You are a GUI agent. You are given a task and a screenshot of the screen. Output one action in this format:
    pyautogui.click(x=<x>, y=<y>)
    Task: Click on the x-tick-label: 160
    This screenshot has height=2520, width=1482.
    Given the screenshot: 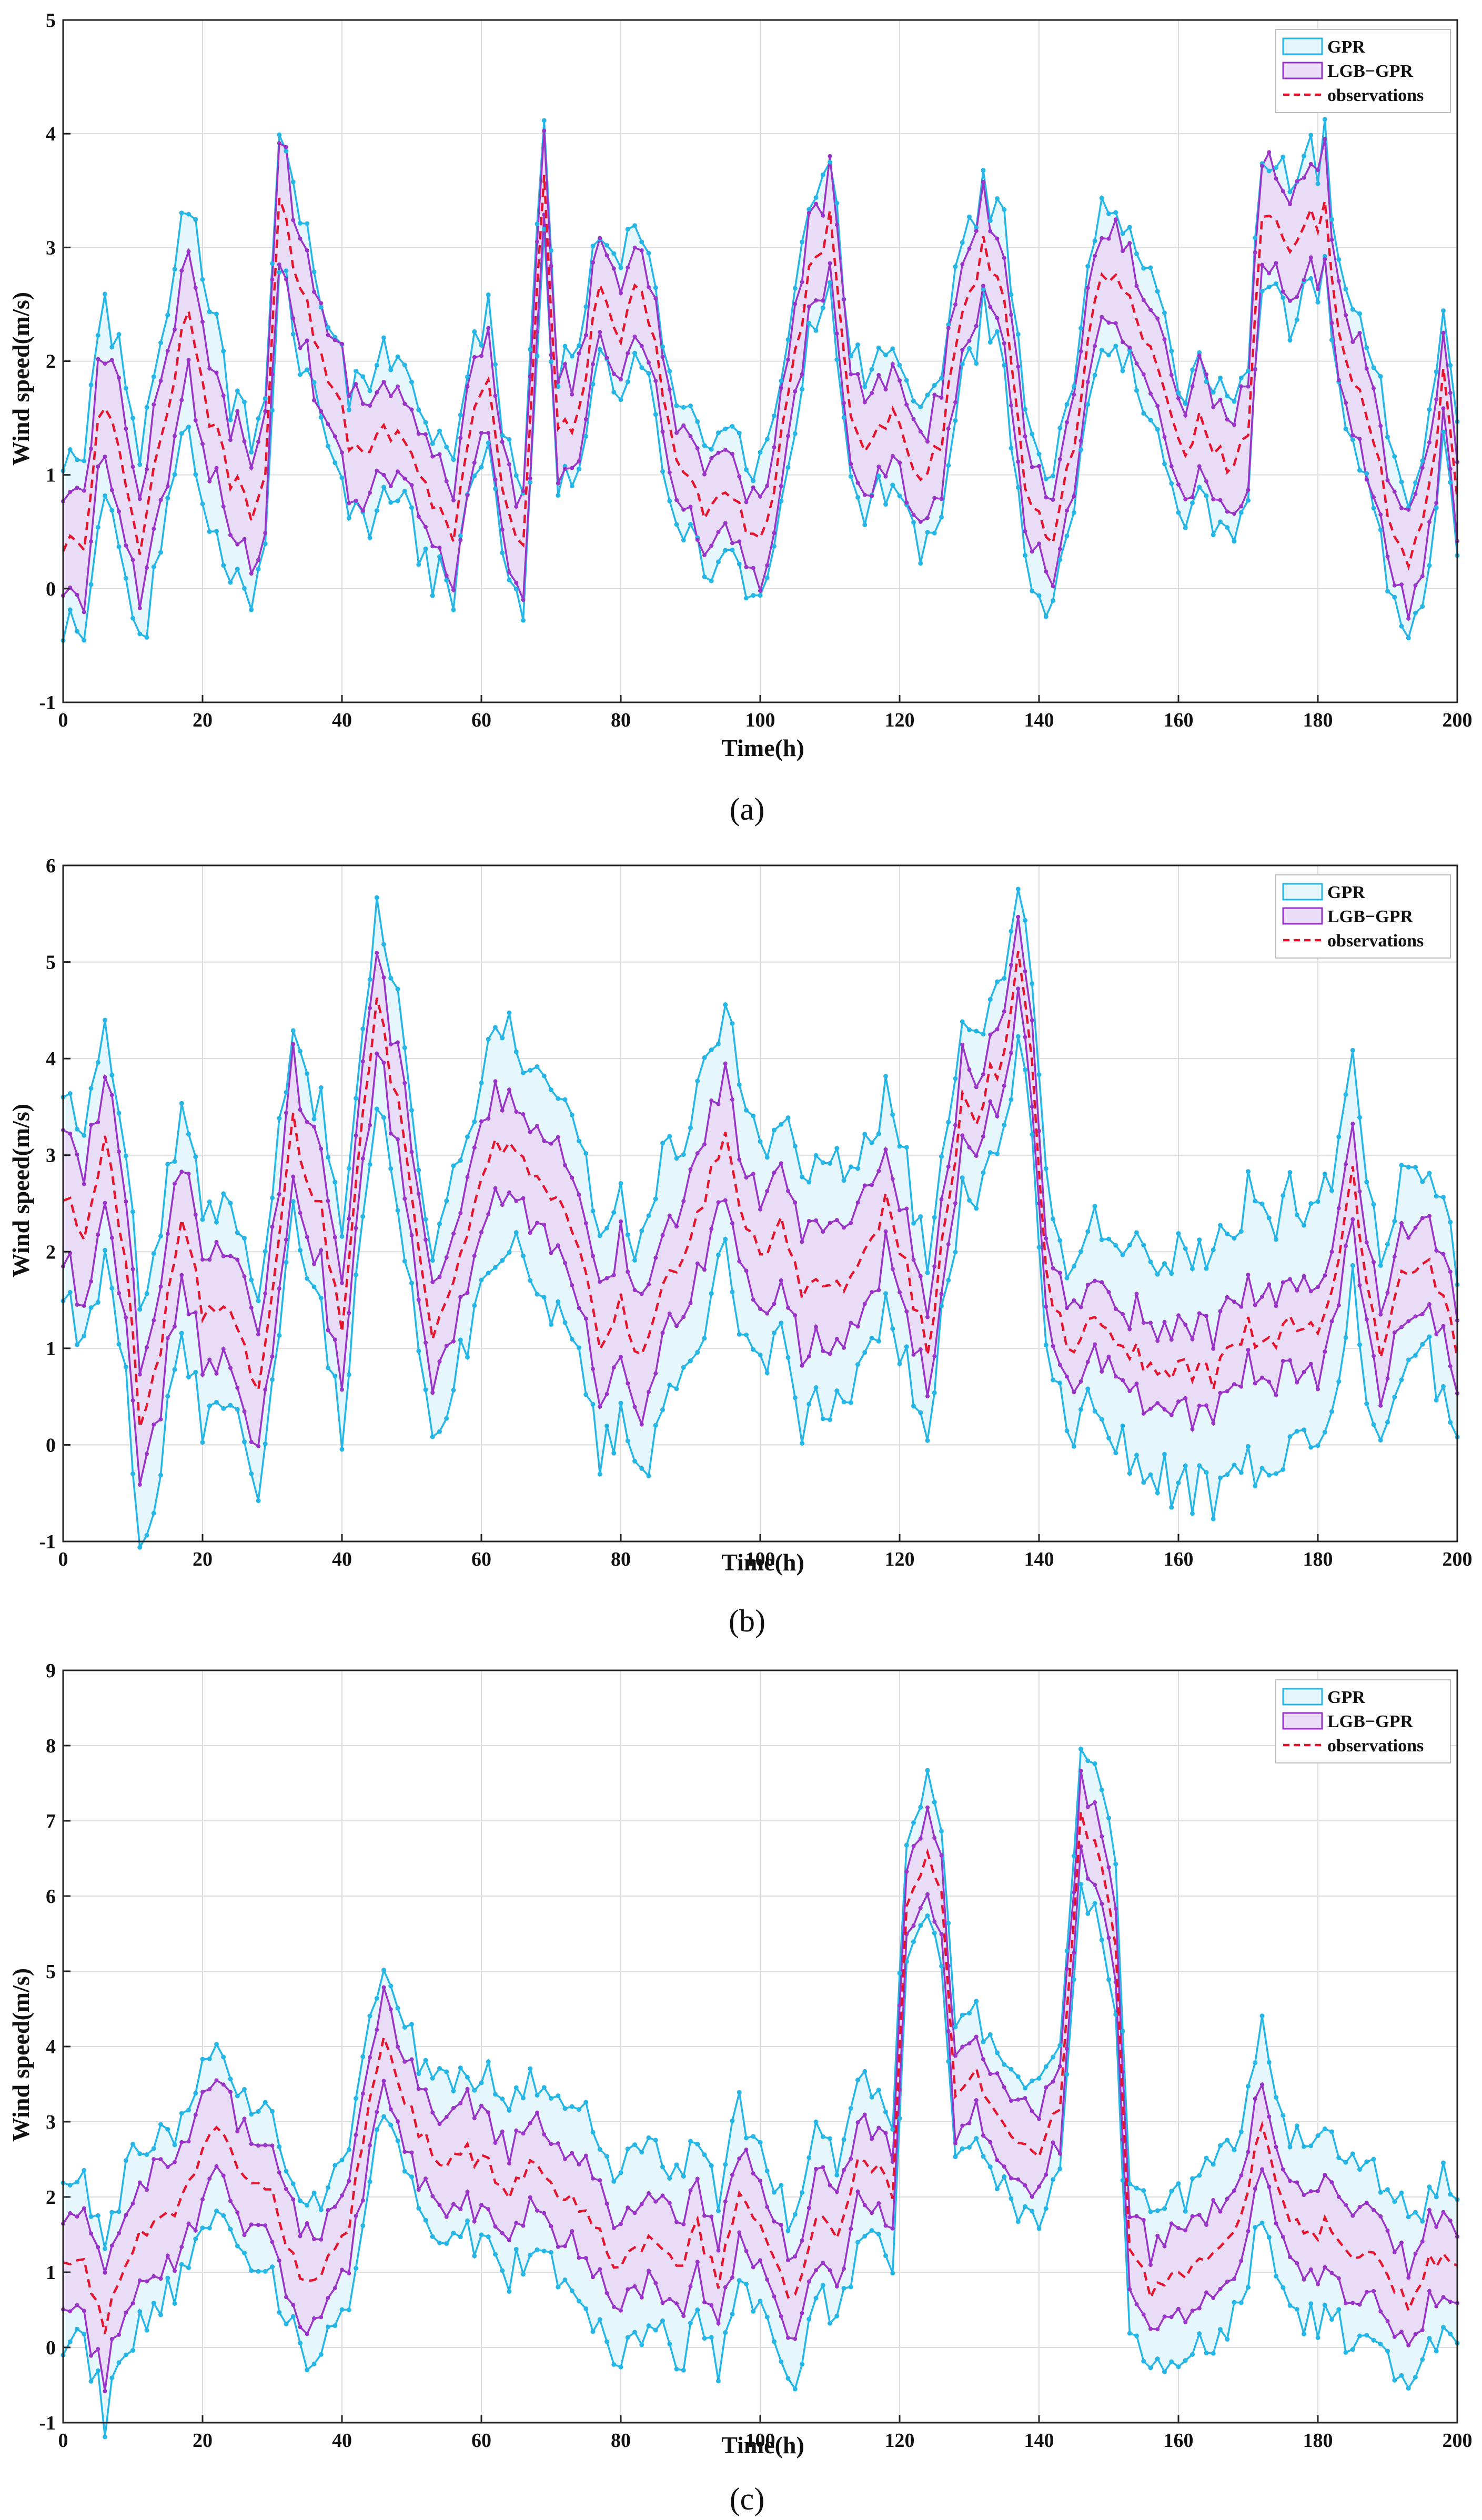 What is the action you would take?
    pyautogui.click(x=1179, y=2441)
    